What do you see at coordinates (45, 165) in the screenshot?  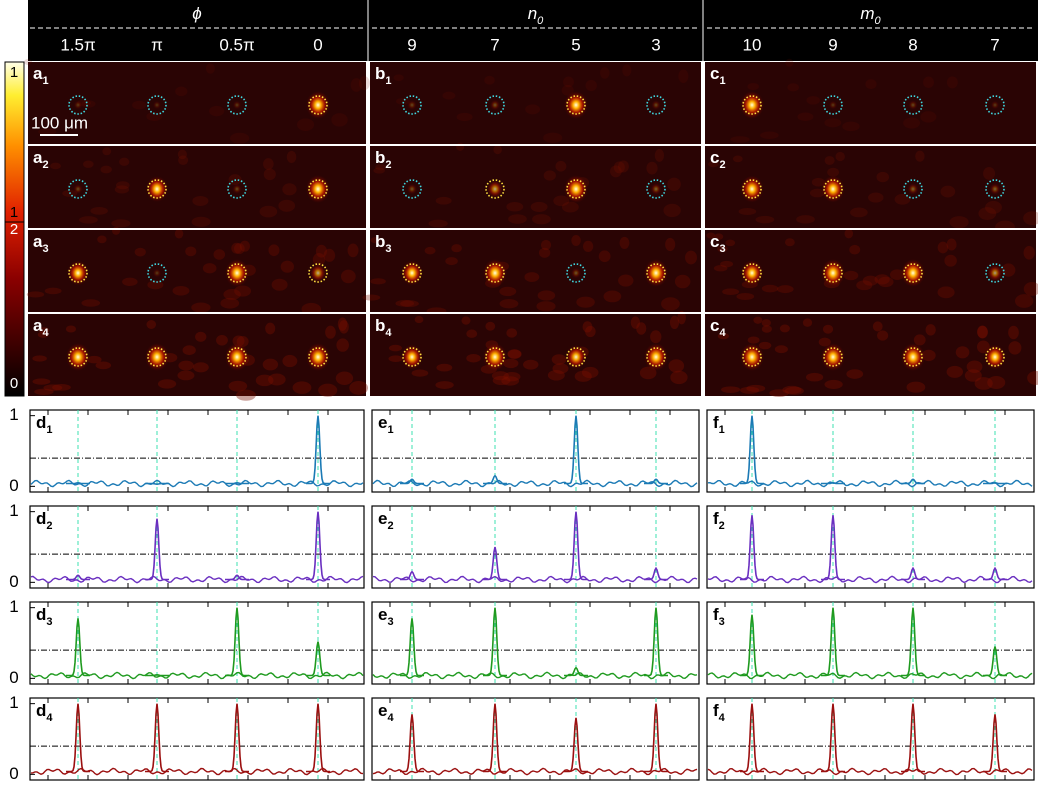 I see `panel-label-sub: 2` at bounding box center [45, 165].